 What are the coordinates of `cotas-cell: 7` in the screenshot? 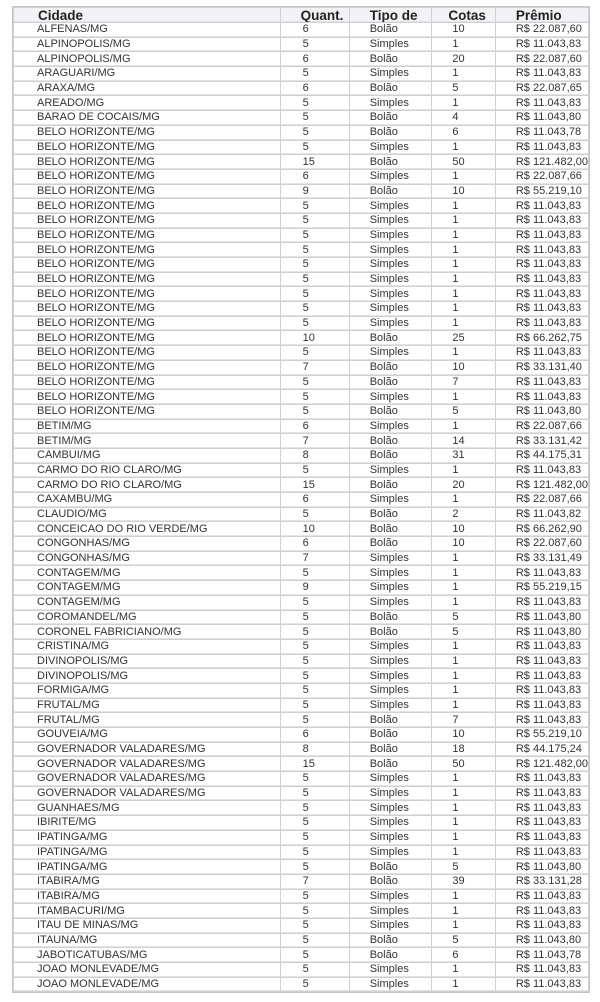 It's located at (463, 720).